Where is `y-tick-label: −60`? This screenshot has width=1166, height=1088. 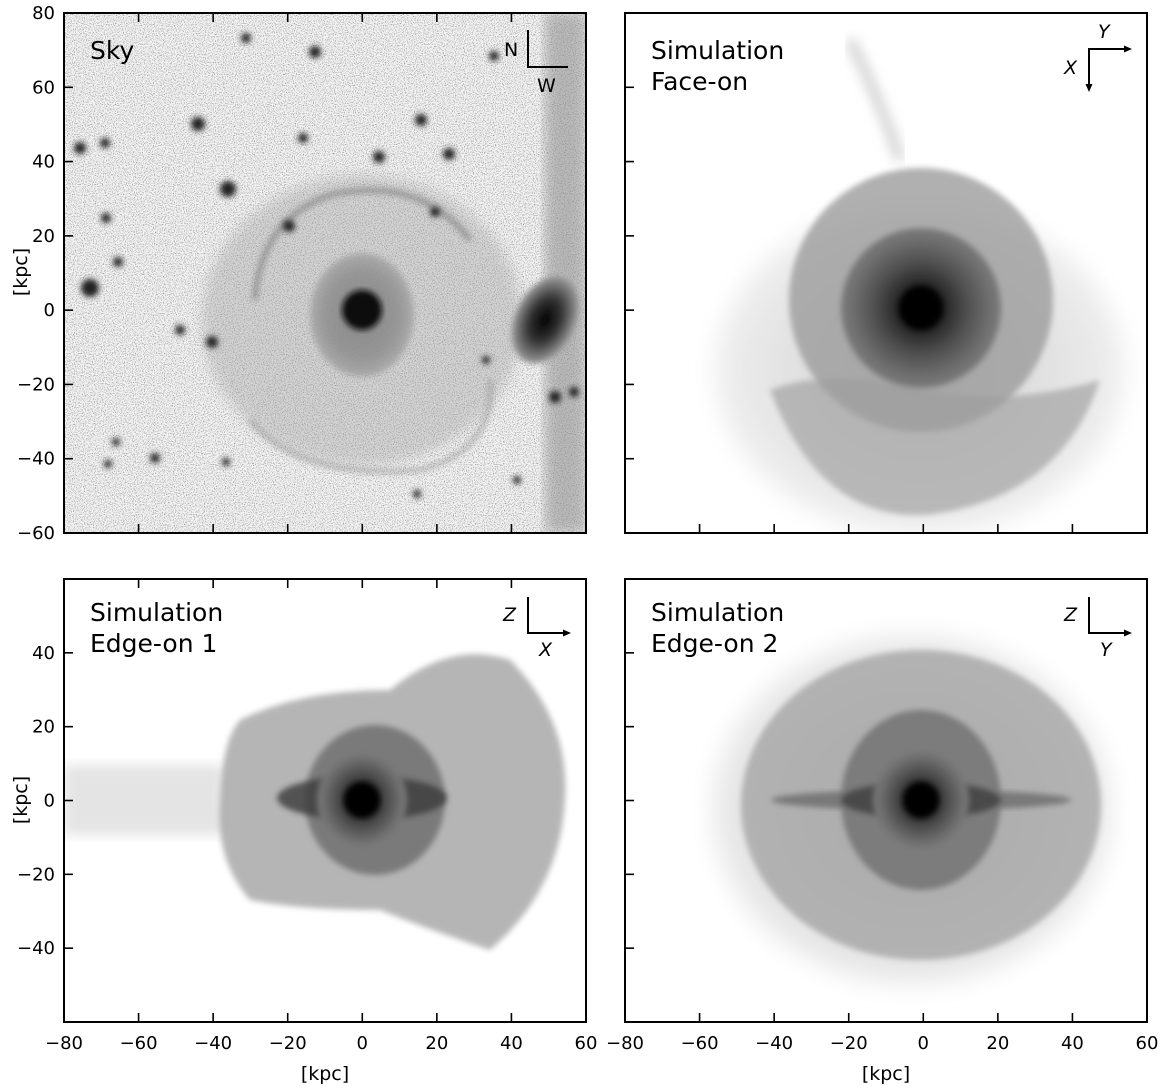
y-tick-label: −60 is located at coordinates (36, 533).